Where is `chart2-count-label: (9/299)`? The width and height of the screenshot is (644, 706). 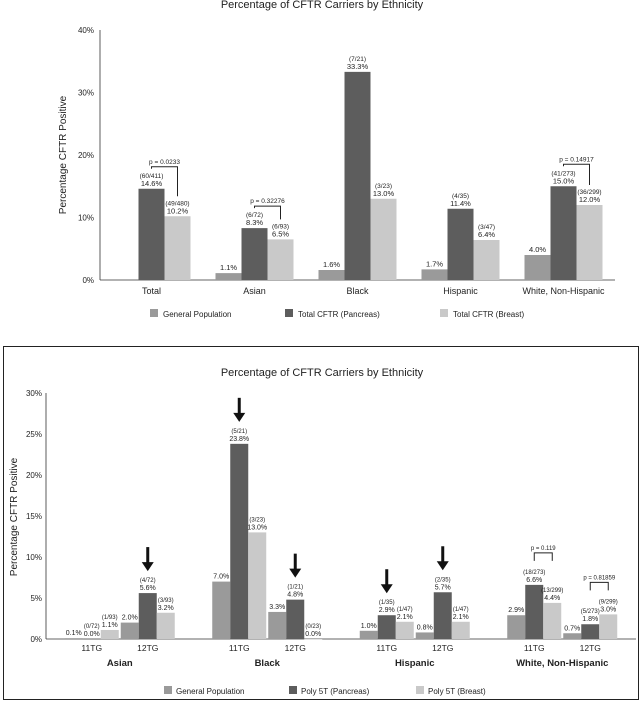 chart2-count-label: (9/299) is located at coordinates (608, 602).